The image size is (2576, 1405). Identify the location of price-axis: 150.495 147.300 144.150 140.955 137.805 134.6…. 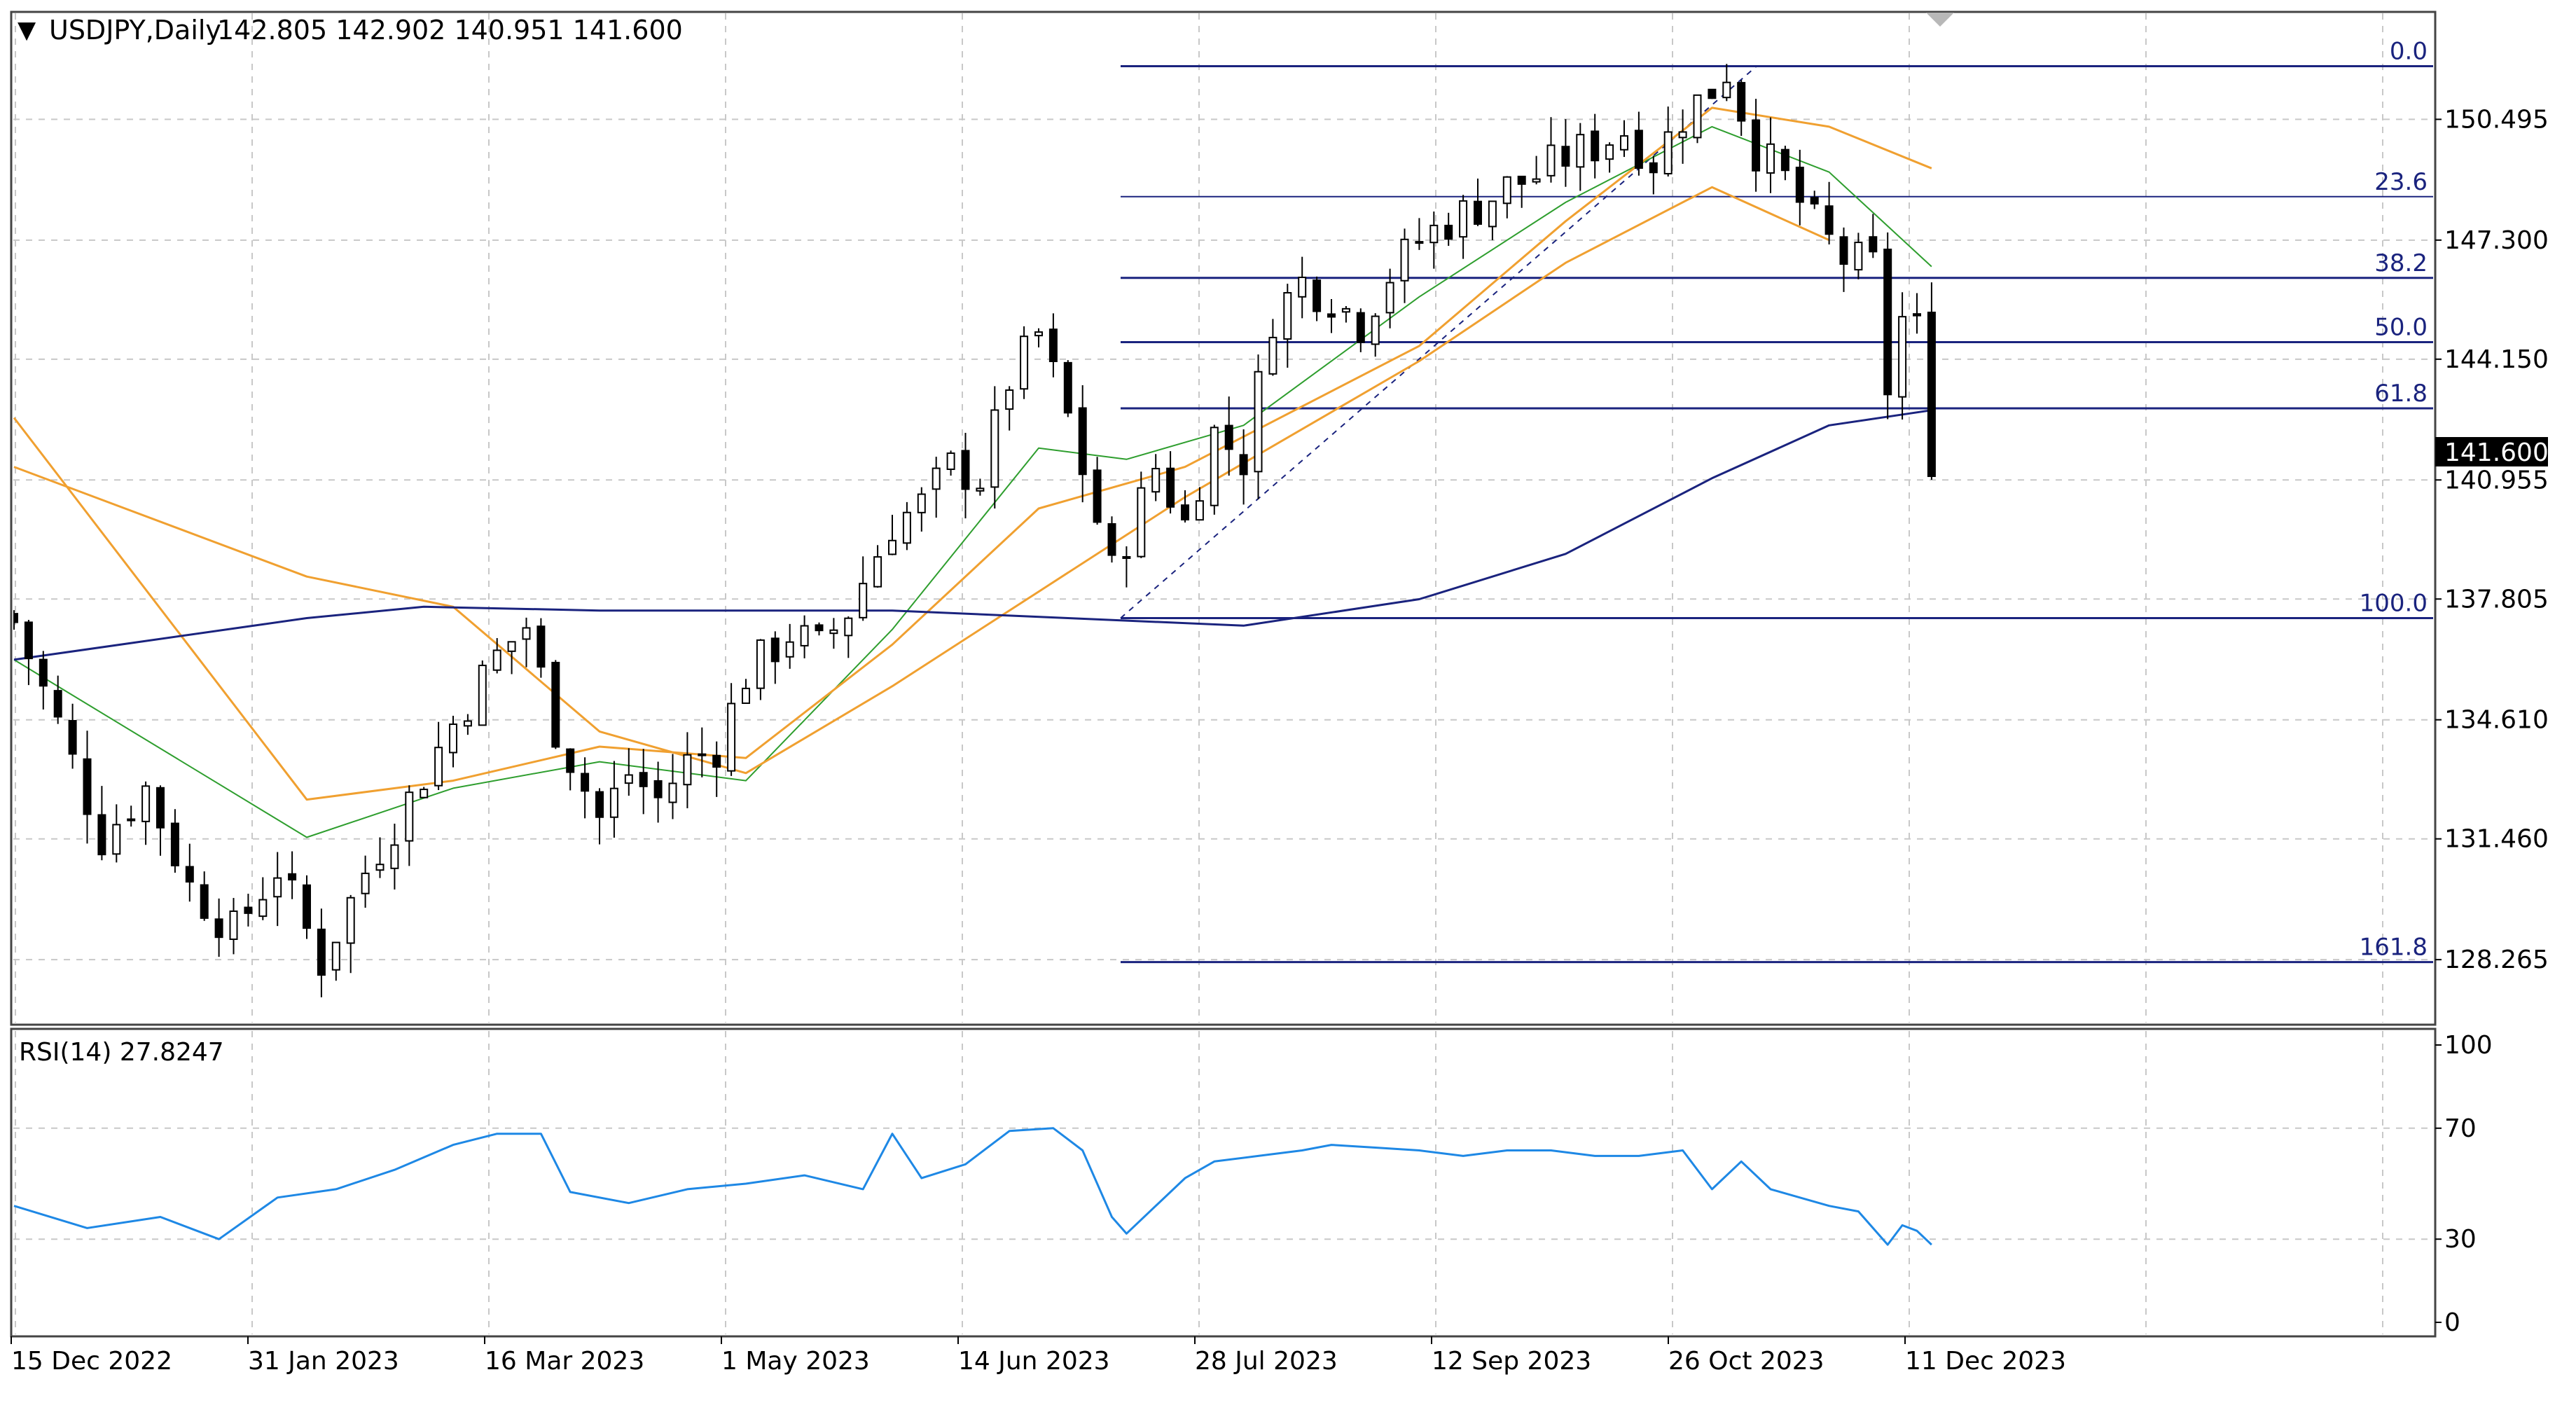
(2492, 540).